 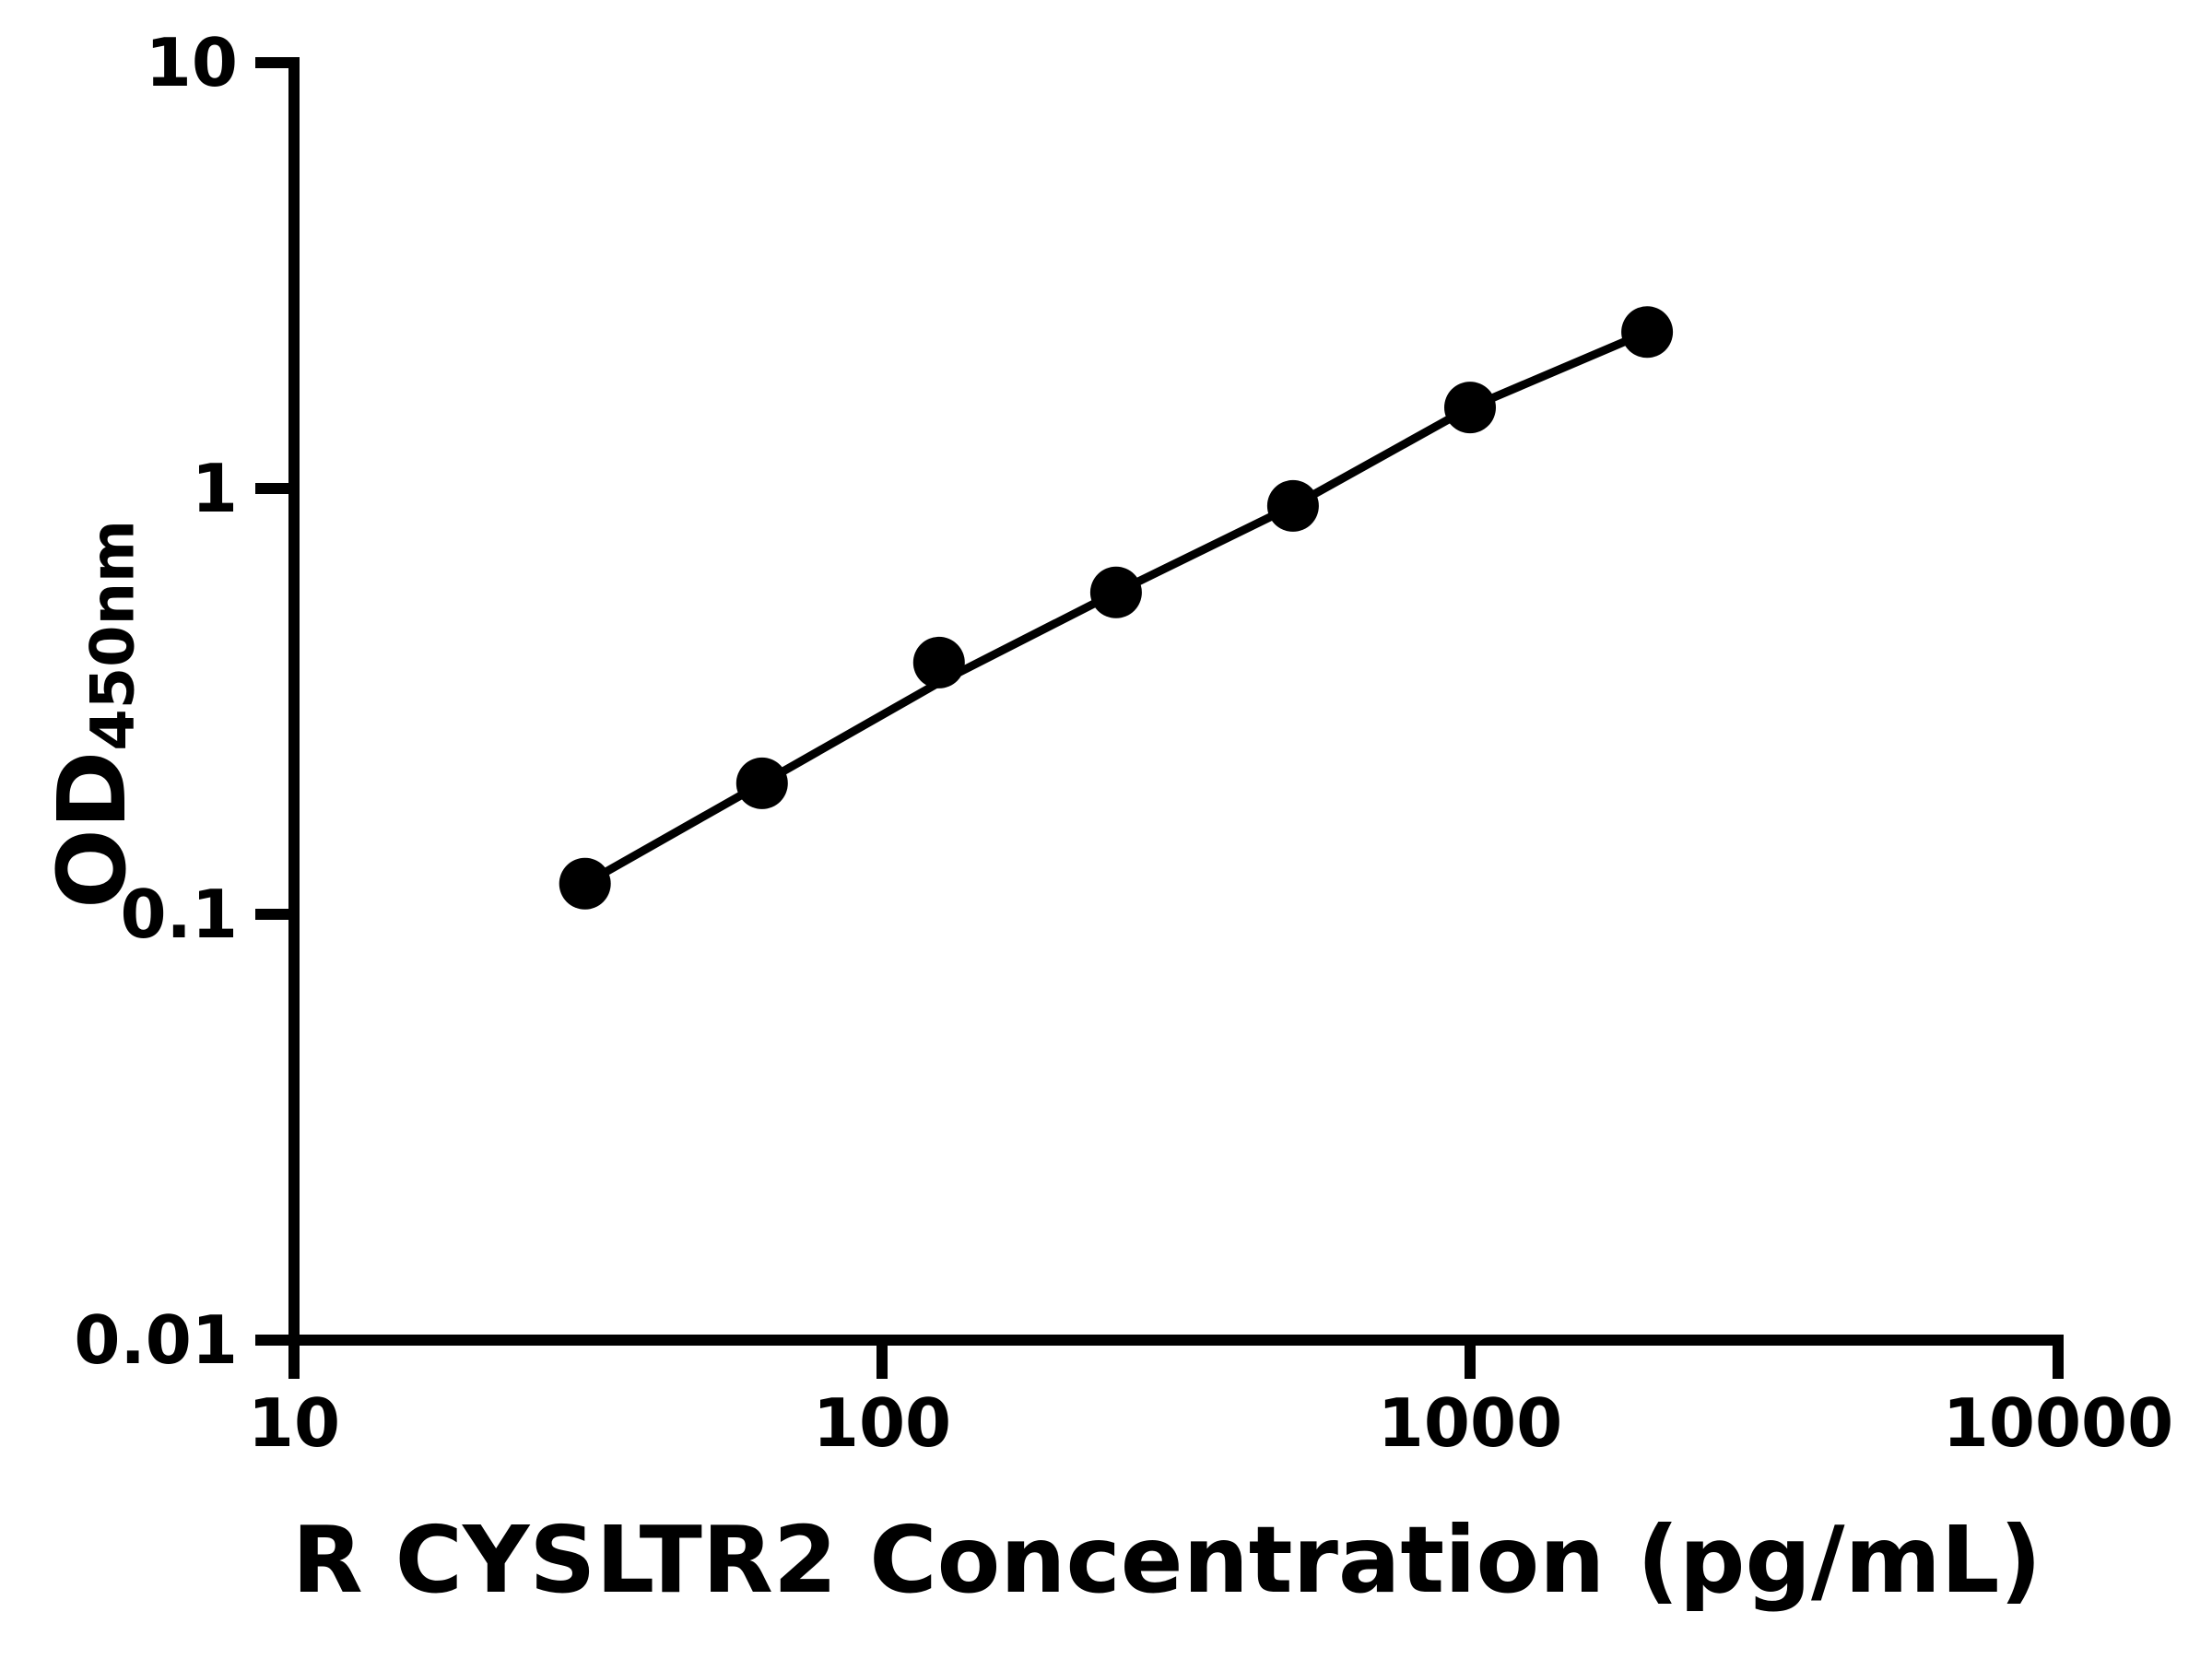 What do you see at coordinates (882, 1423) in the screenshot?
I see `x-tick-label-100: 100` at bounding box center [882, 1423].